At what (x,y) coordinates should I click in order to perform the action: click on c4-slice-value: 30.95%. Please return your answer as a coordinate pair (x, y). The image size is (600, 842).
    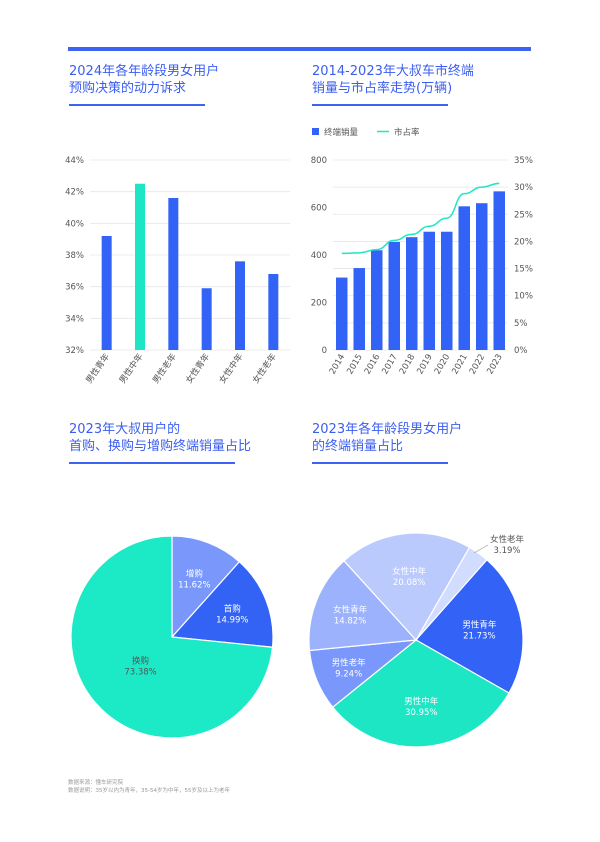
    Looking at the image, I should click on (421, 713).